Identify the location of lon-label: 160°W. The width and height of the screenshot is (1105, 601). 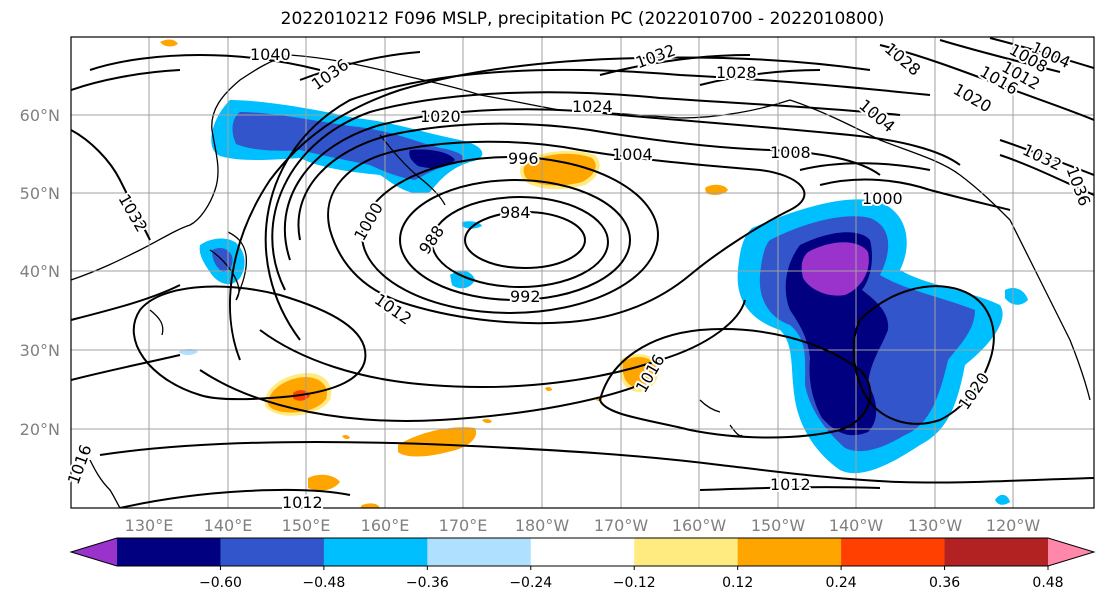
(699, 525).